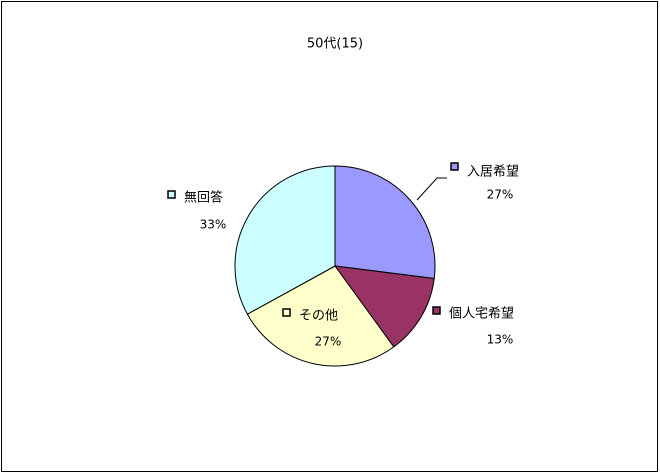 Image resolution: width=660 pixels, height=473 pixels. What do you see at coordinates (213, 225) in the screenshot?
I see `value-label: 33%` at bounding box center [213, 225].